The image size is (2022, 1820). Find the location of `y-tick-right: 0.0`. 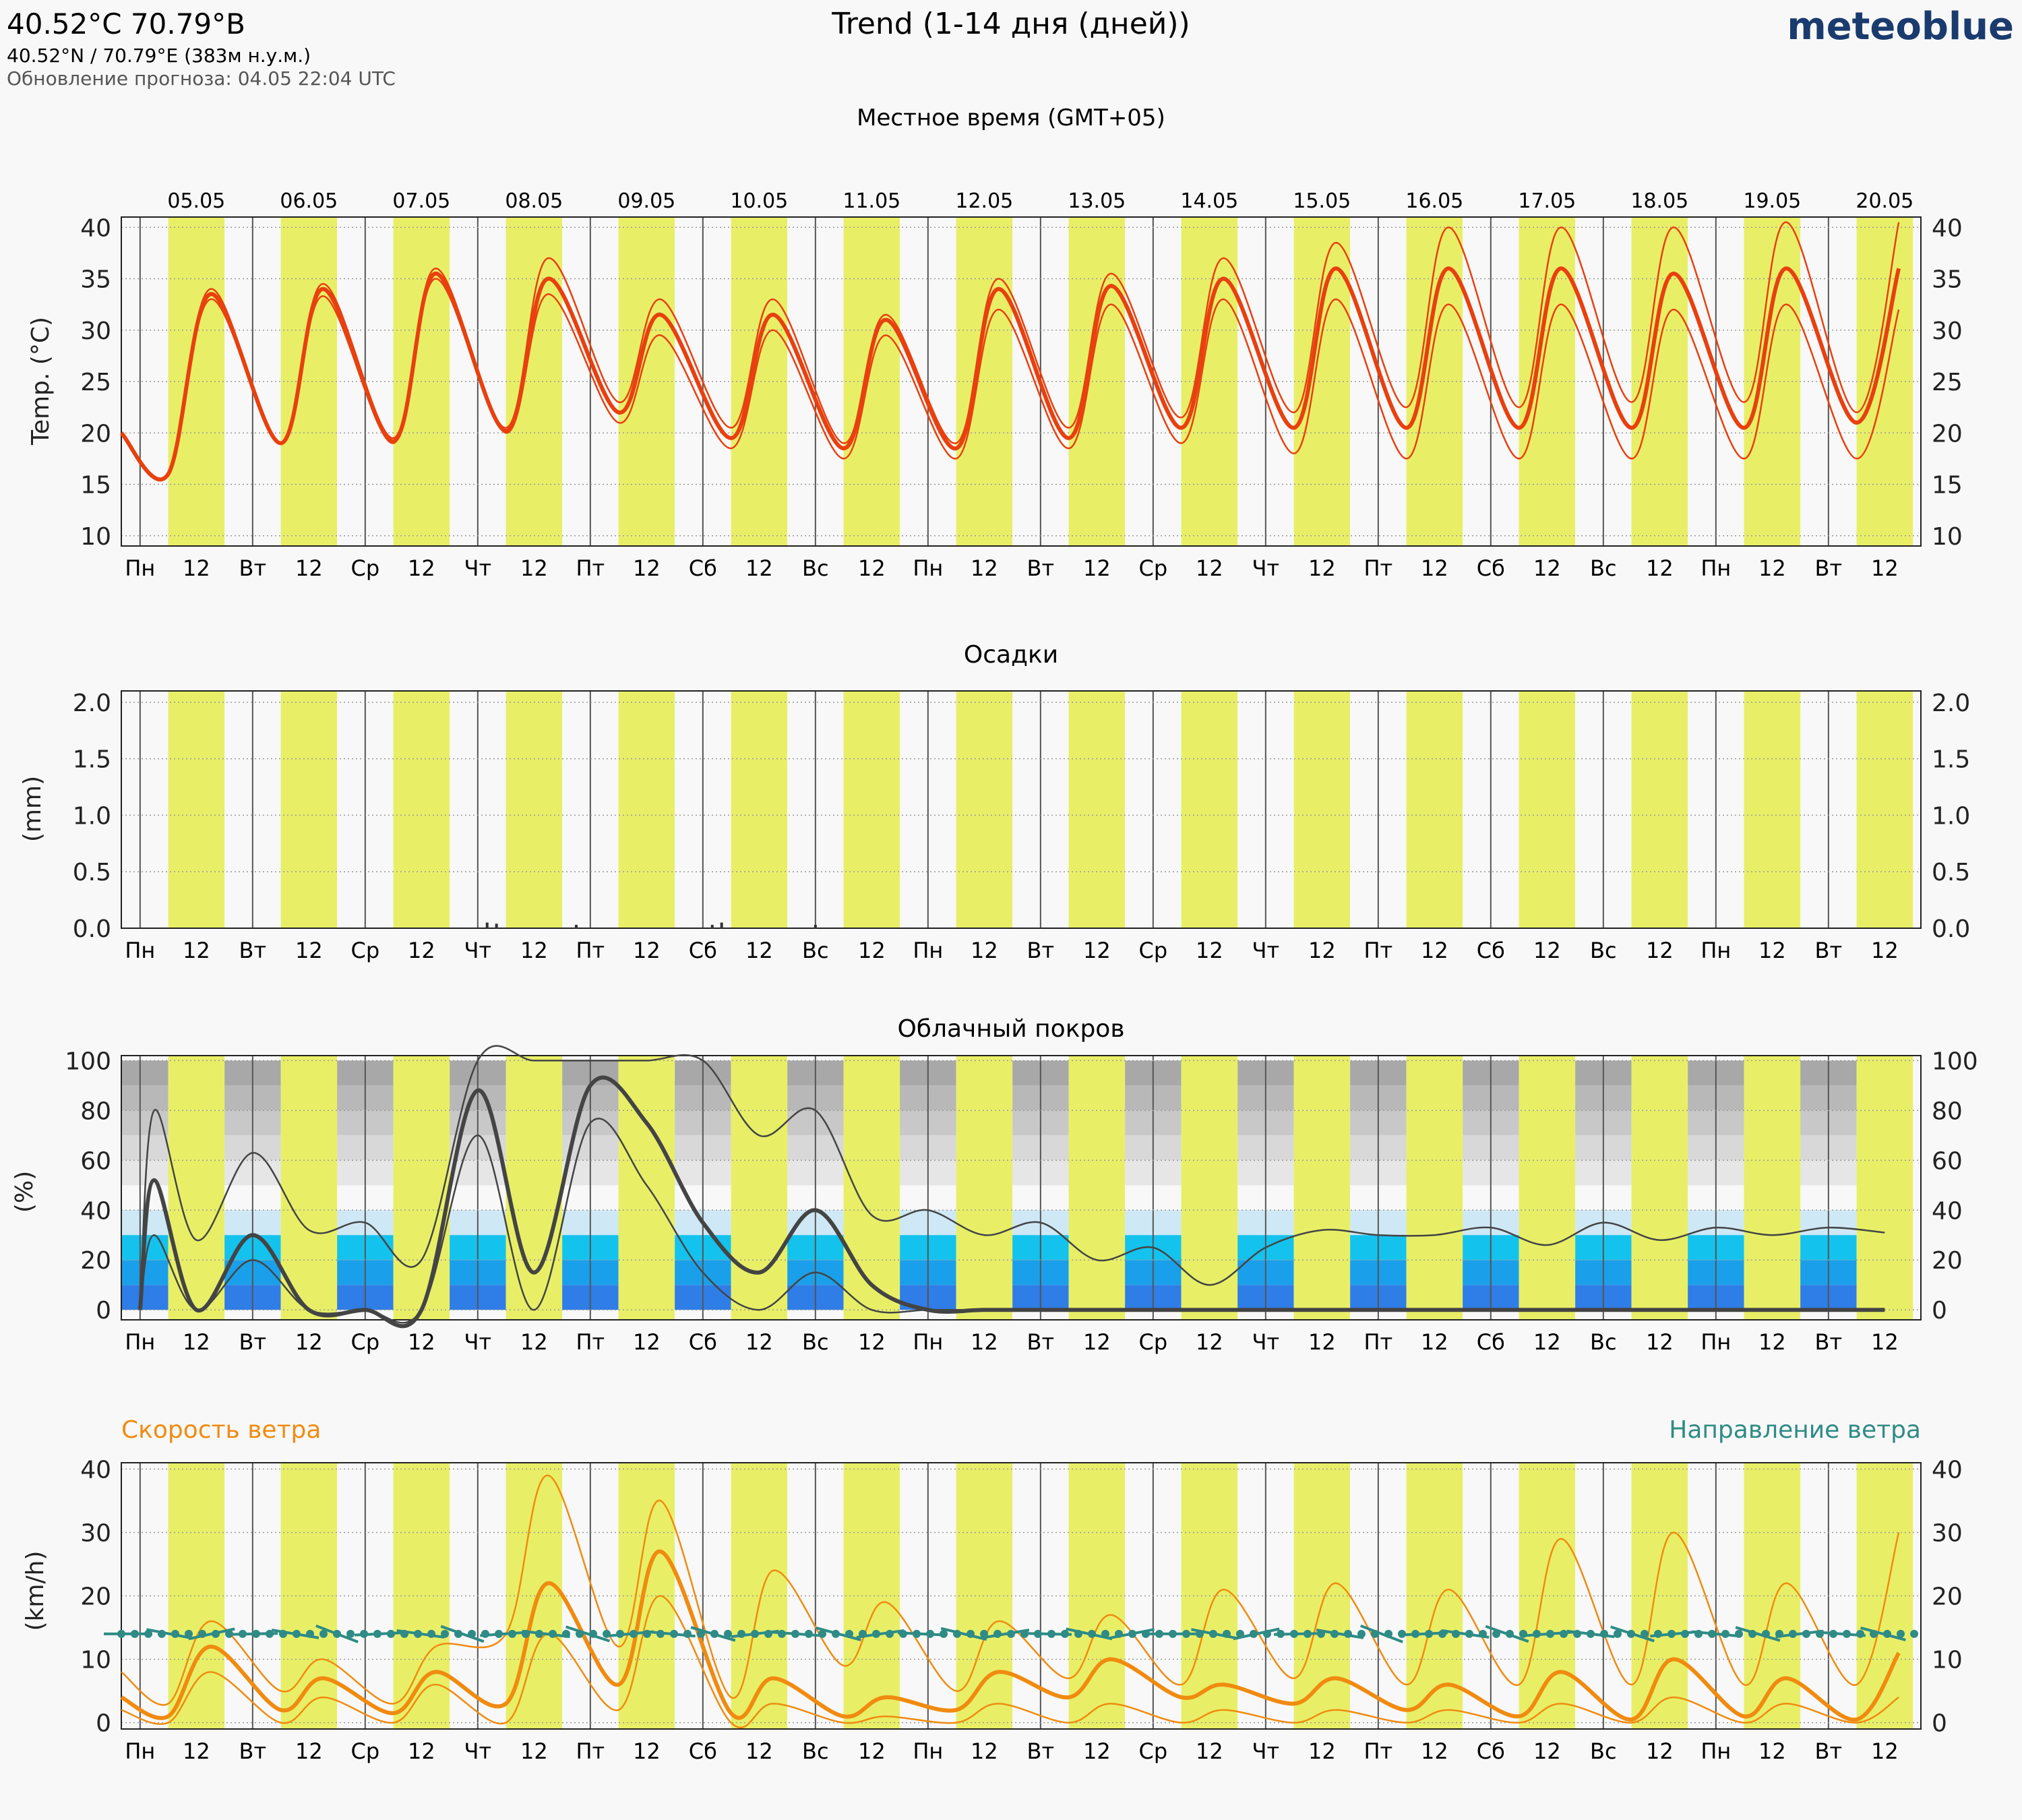

y-tick-right: 0.0 is located at coordinates (1951, 929).